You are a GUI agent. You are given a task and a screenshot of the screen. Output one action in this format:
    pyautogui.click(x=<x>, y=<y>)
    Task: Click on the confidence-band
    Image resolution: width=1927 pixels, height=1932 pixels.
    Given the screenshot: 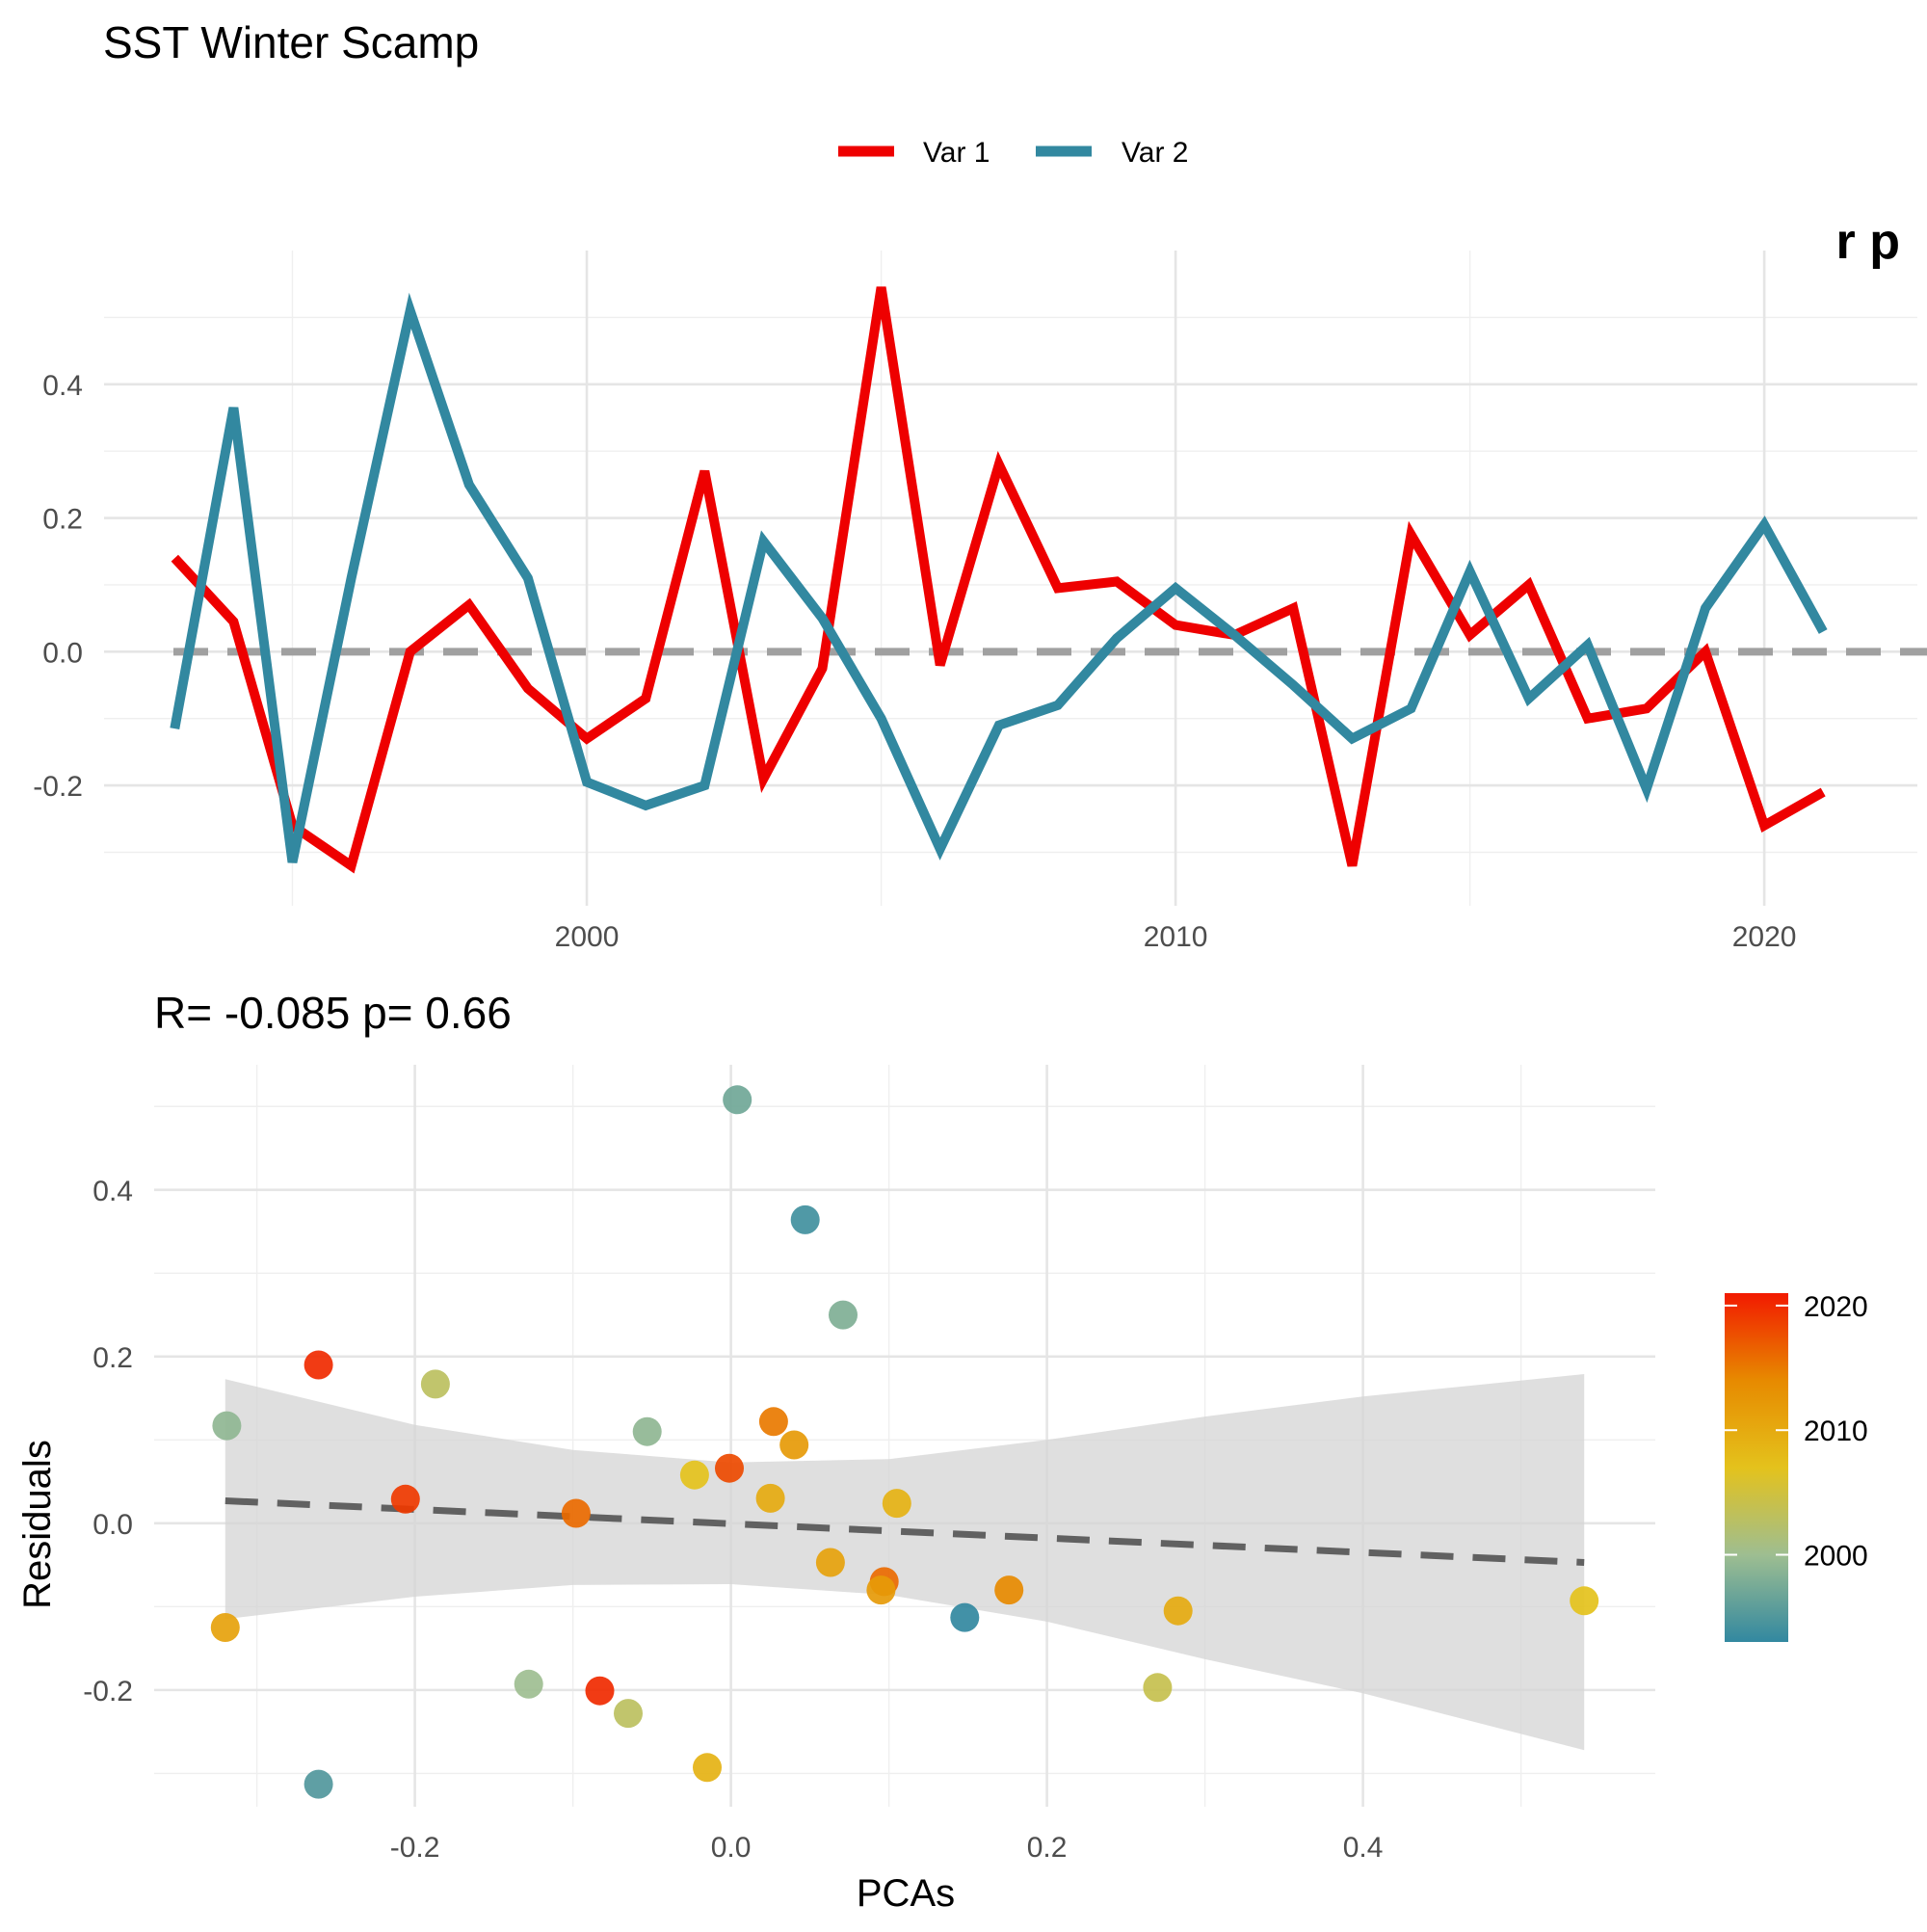 What is the action you would take?
    pyautogui.click(x=904, y=1562)
    